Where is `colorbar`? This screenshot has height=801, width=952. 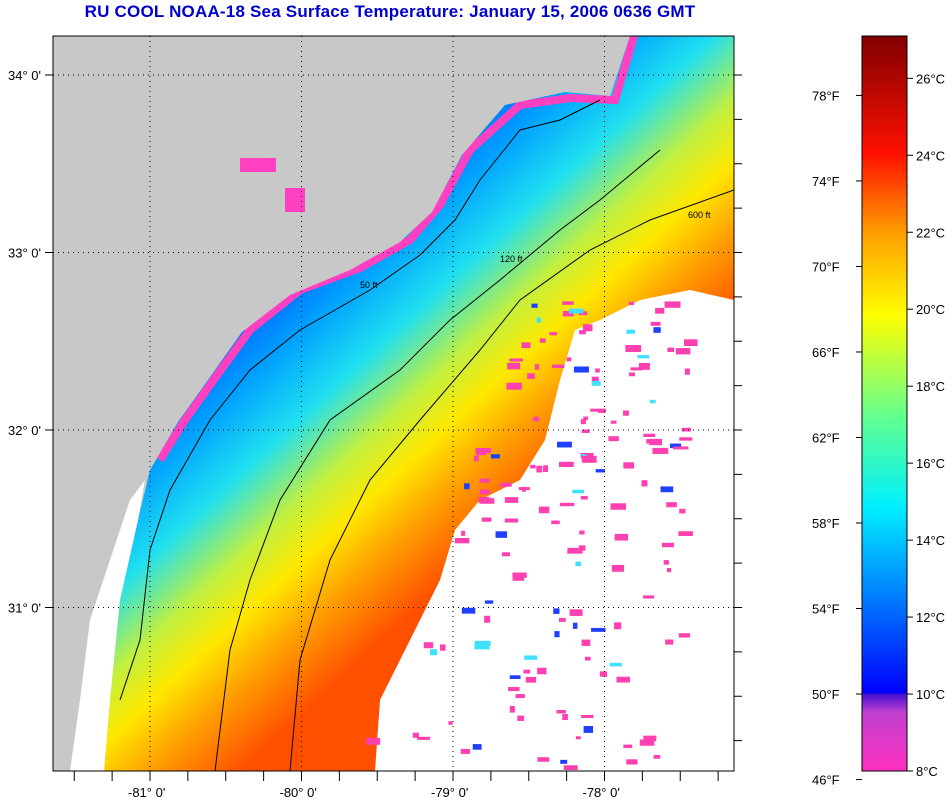
colorbar is located at coordinates (884, 403).